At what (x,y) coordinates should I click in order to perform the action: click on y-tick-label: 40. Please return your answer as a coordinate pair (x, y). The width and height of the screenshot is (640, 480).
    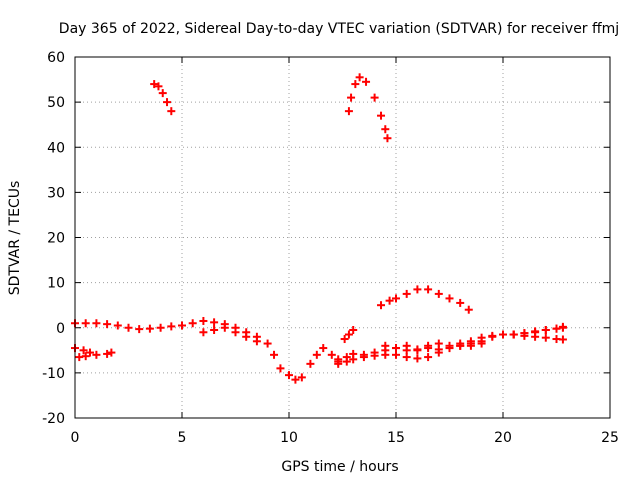
    Looking at the image, I should click on (56, 148).